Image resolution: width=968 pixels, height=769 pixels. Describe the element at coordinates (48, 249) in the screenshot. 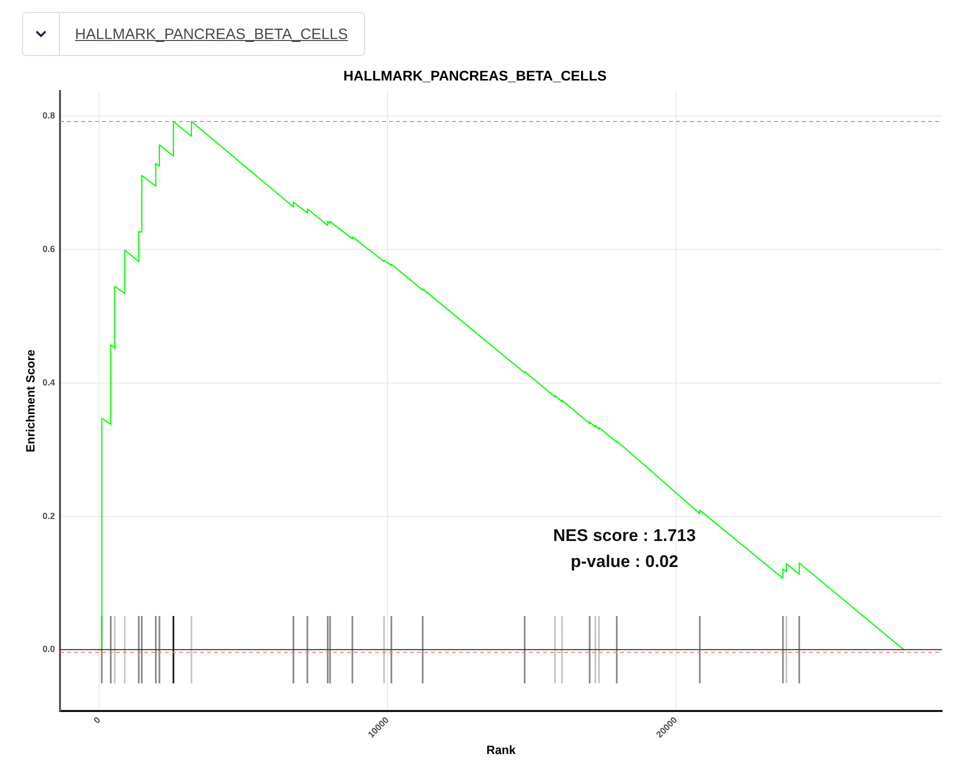

I see `y-tick-label: 0.6` at that location.